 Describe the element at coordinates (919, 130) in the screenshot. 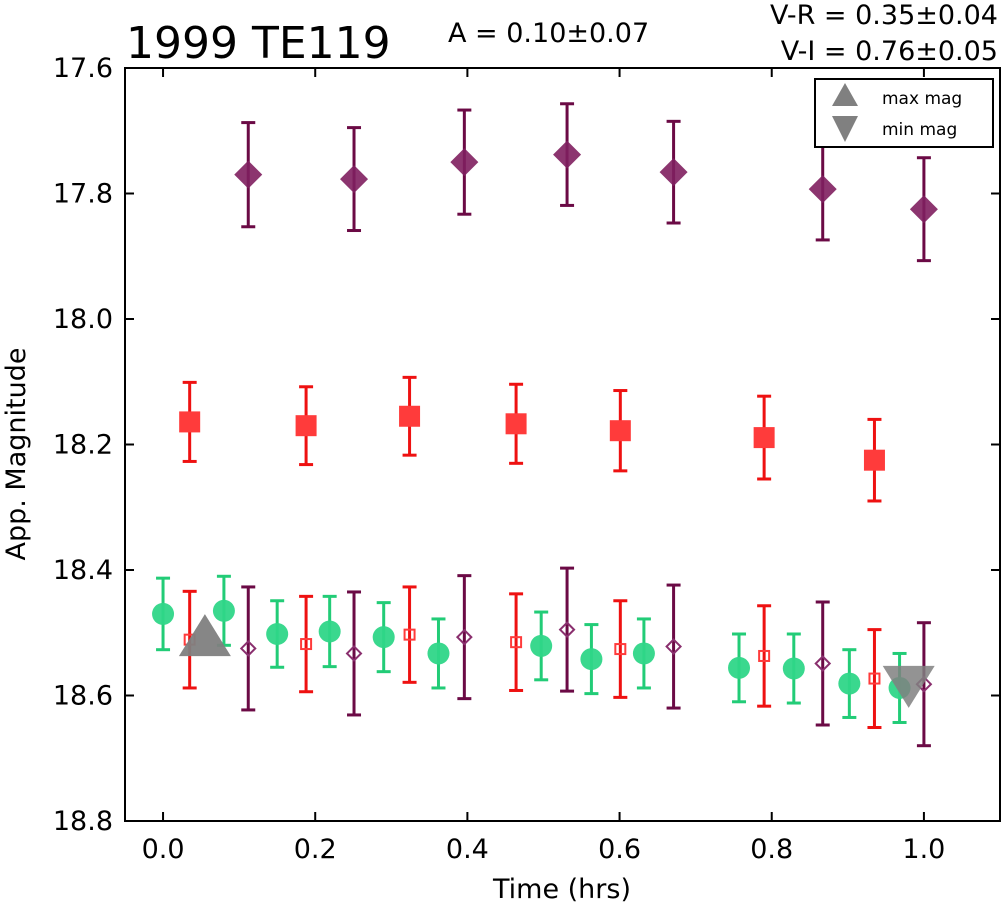

I see `legend-min-mag-label: min mag` at that location.